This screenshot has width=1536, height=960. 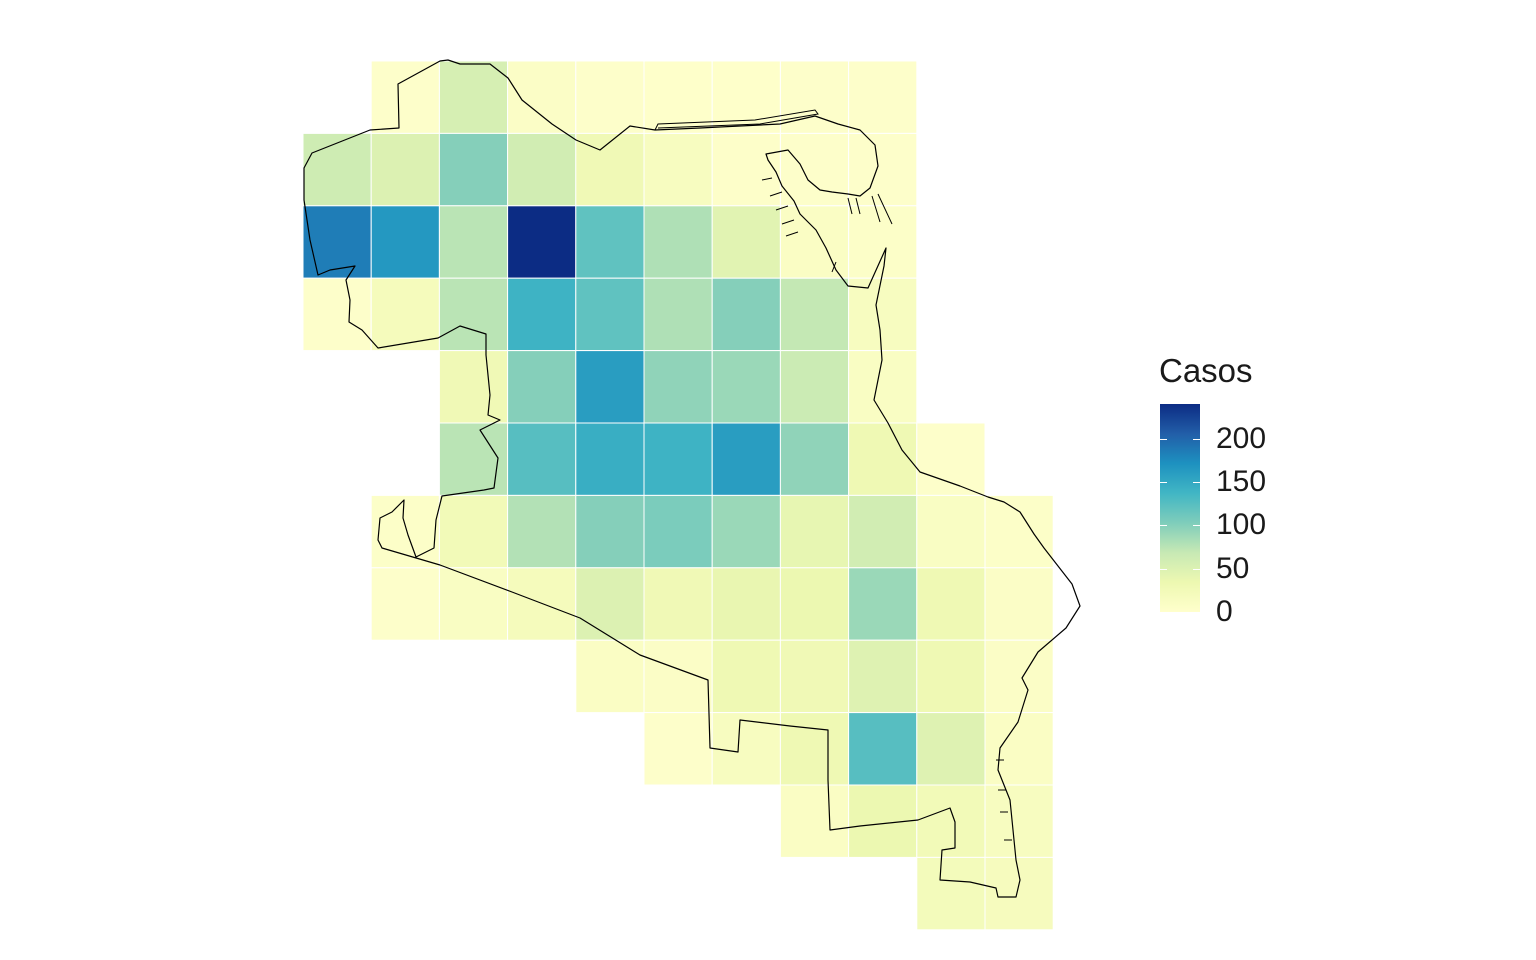 I want to click on color-legend: Casos 0 50 100 150 200, so click(x=1228, y=492).